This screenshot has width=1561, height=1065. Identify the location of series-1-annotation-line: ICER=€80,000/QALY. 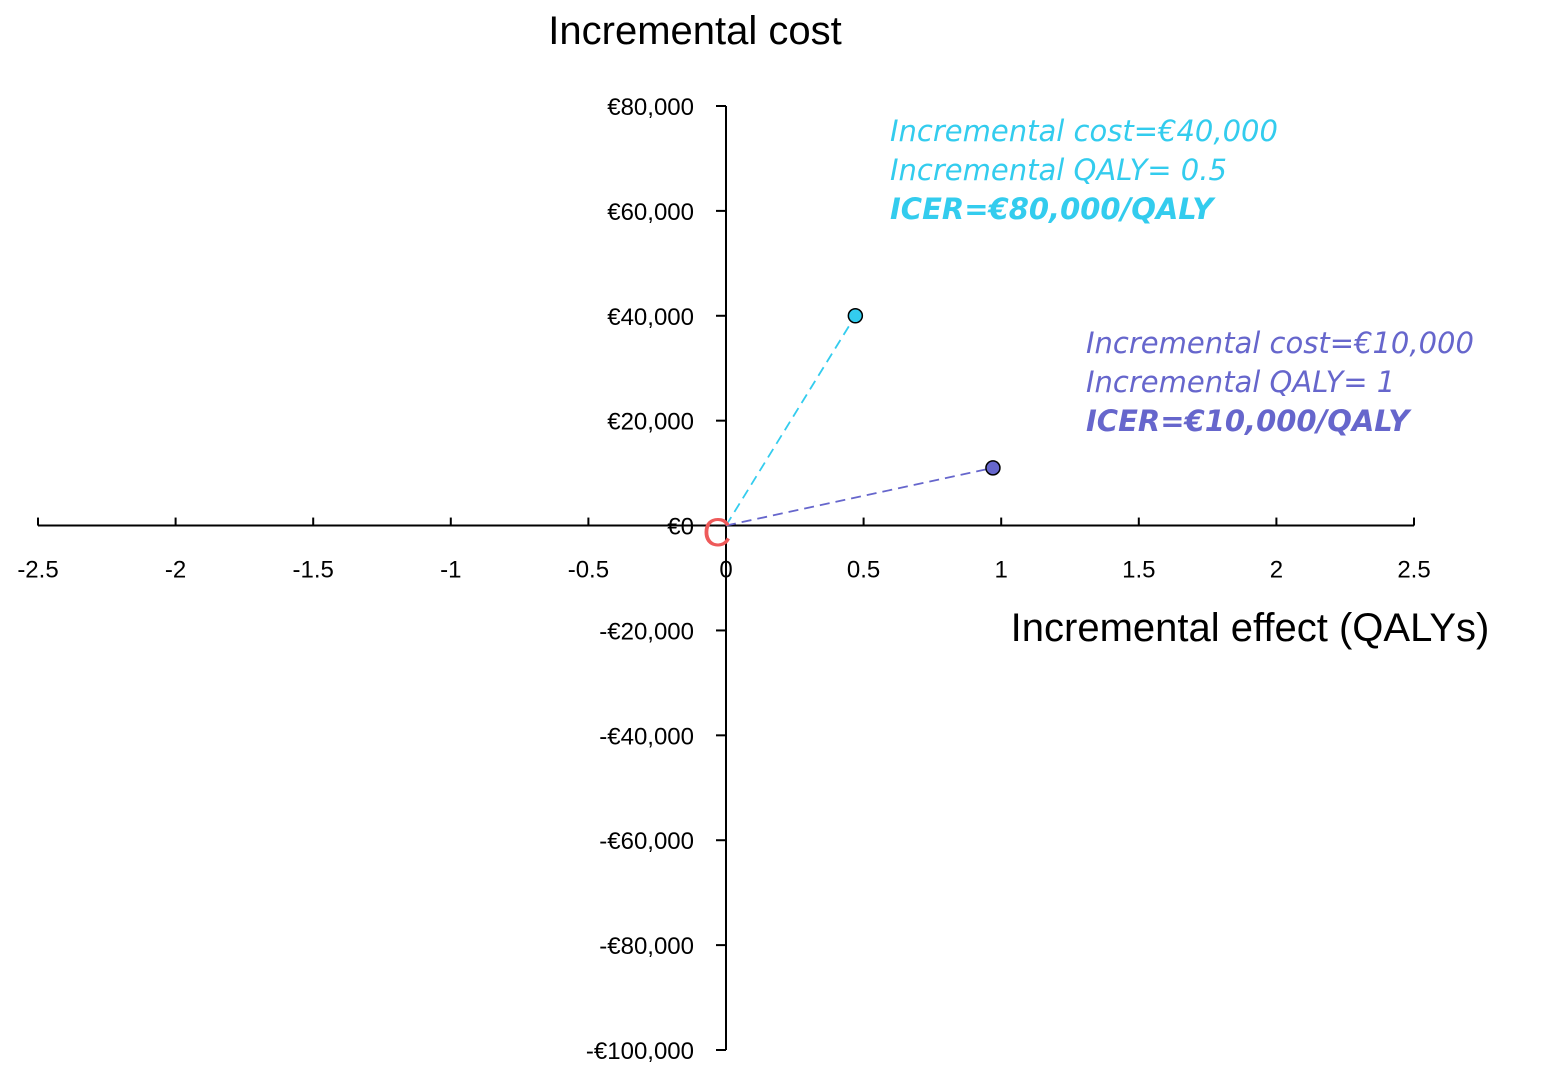
(1053, 209).